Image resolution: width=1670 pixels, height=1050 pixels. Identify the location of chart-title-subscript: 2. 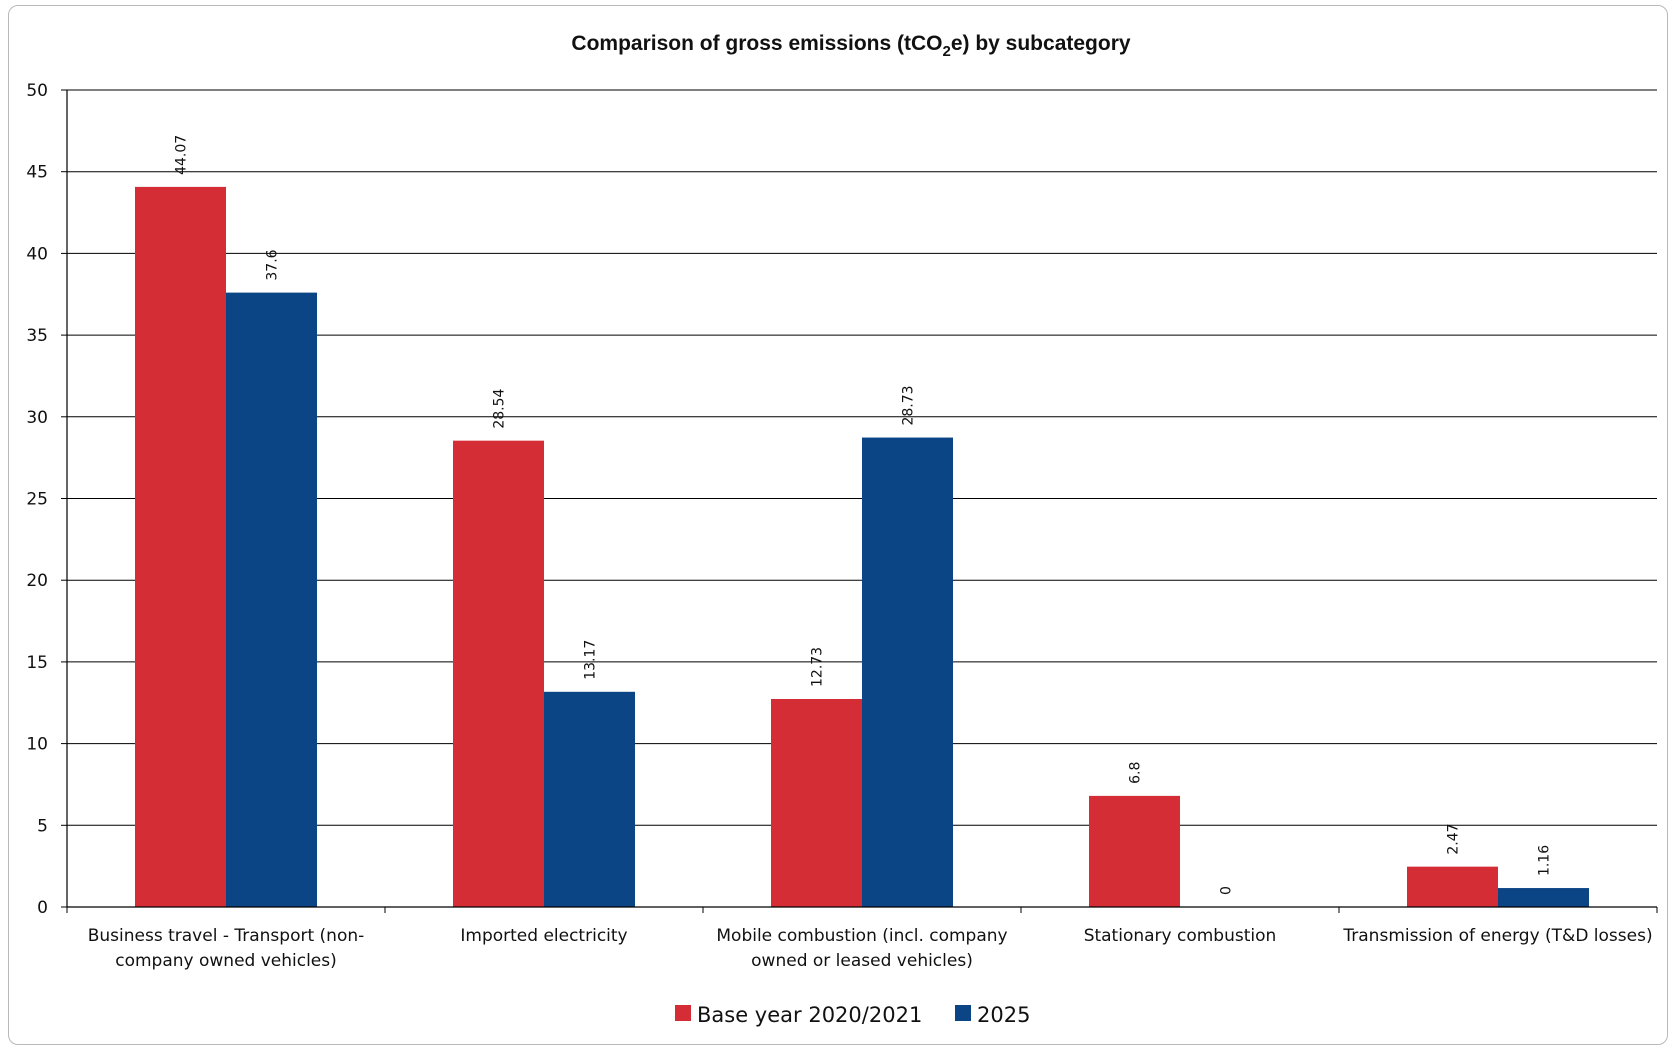
(946, 51).